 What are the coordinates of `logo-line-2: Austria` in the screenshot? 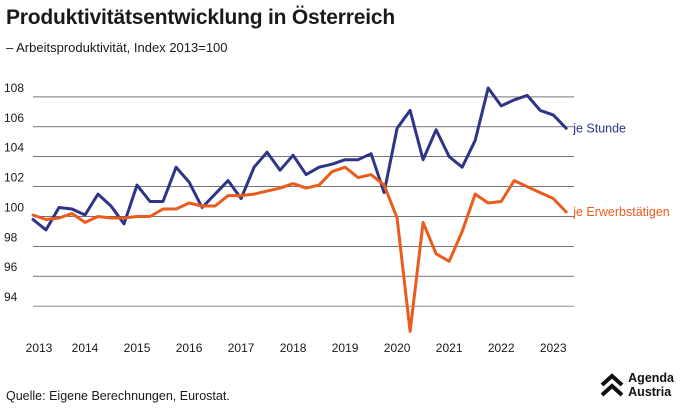 It's located at (650, 392).